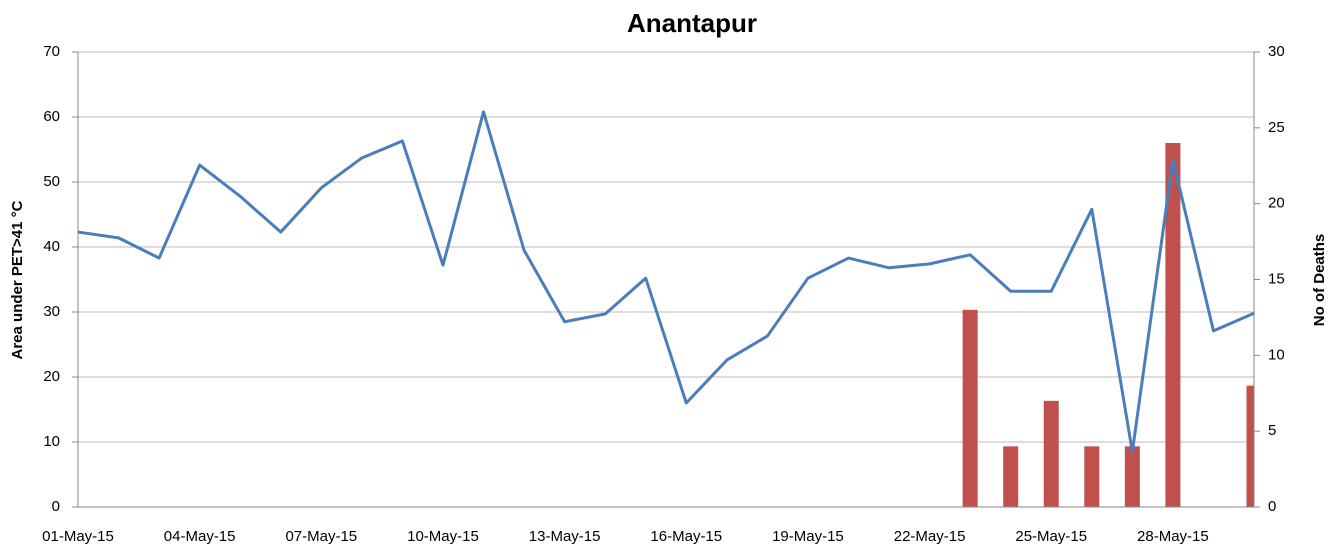 The height and width of the screenshot is (547, 1338). What do you see at coordinates (1276, 354) in the screenshot?
I see `y2-tick-label: 10` at bounding box center [1276, 354].